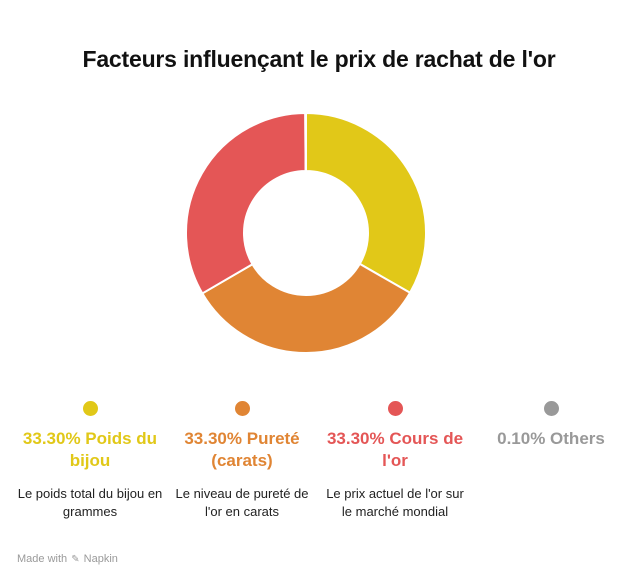 The height and width of the screenshot is (582, 638). Describe the element at coordinates (395, 449) in the screenshot. I see `legend-percent-label: 33.30% Cours de l'or` at that location.